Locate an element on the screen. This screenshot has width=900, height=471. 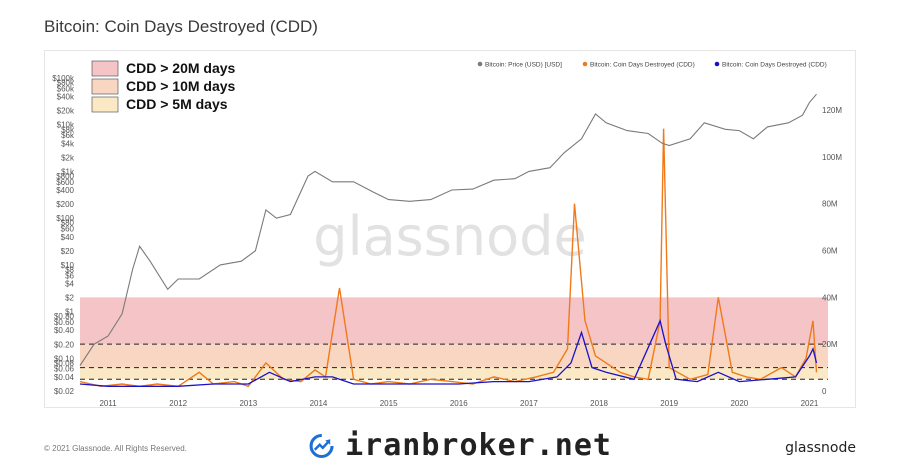
y-left-tick: $800 is located at coordinates (65, 176).